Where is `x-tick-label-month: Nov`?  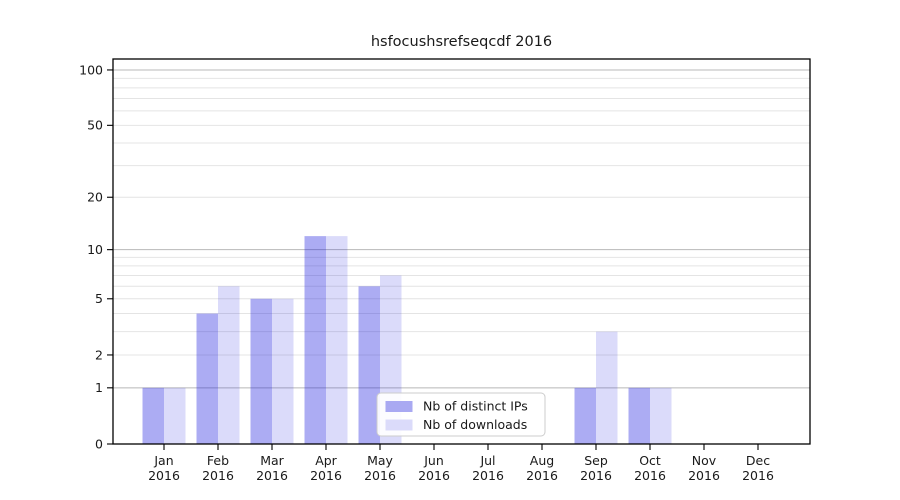 x-tick-label-month: Nov is located at coordinates (704, 460).